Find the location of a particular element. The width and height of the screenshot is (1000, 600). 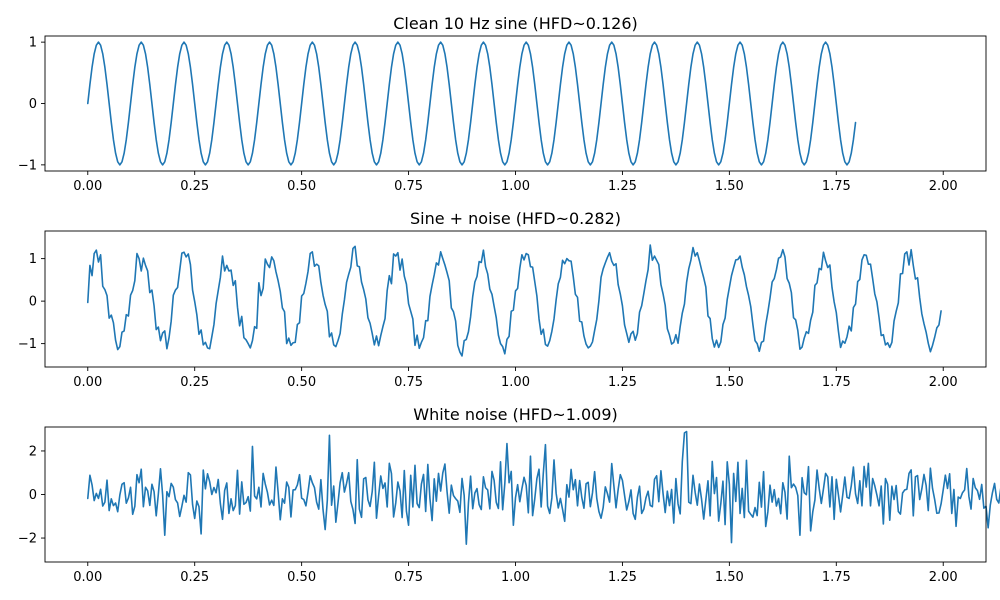

y-tick-label: −2 is located at coordinates (27, 539).